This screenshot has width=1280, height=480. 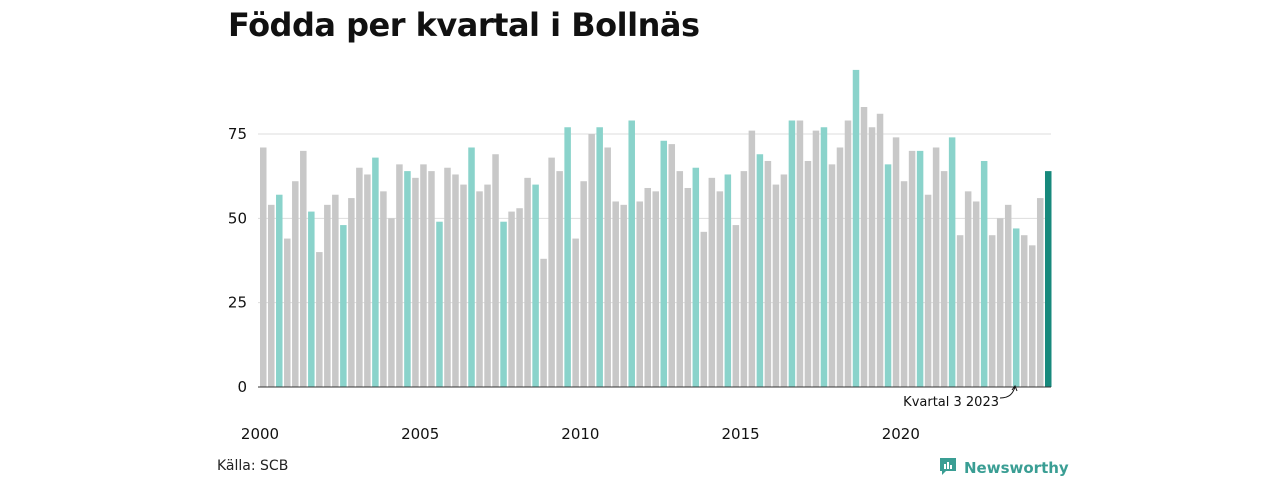 What do you see at coordinates (237, 303) in the screenshot?
I see `y-tick-label: 25` at bounding box center [237, 303].